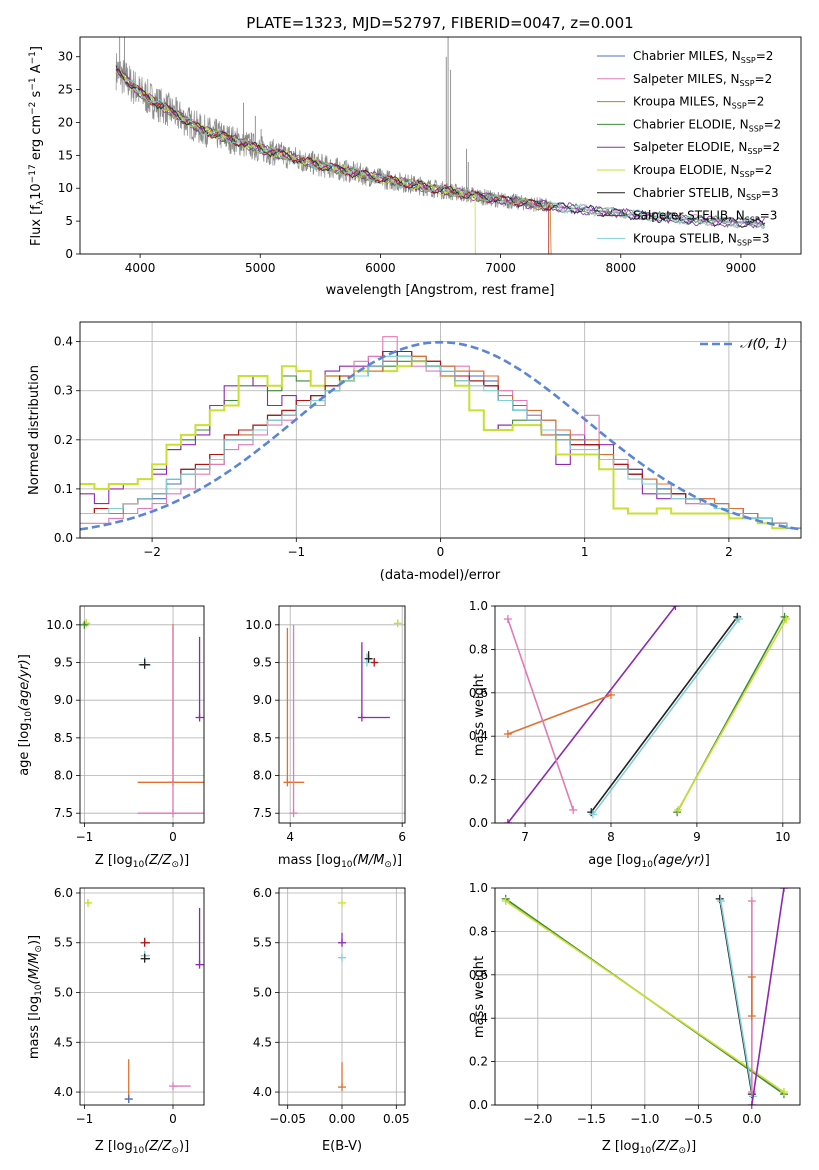 The width and height of the screenshot is (819, 1170). Describe the element at coordinates (702, 171) in the screenshot. I see `legend-entry: Kroupa ELODIE, NSSP=2` at that location.